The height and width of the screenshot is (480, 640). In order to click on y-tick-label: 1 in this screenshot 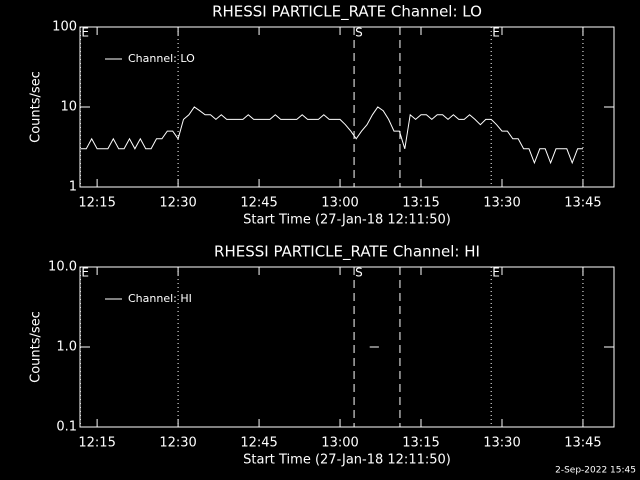, I will do `click(73, 187)`.